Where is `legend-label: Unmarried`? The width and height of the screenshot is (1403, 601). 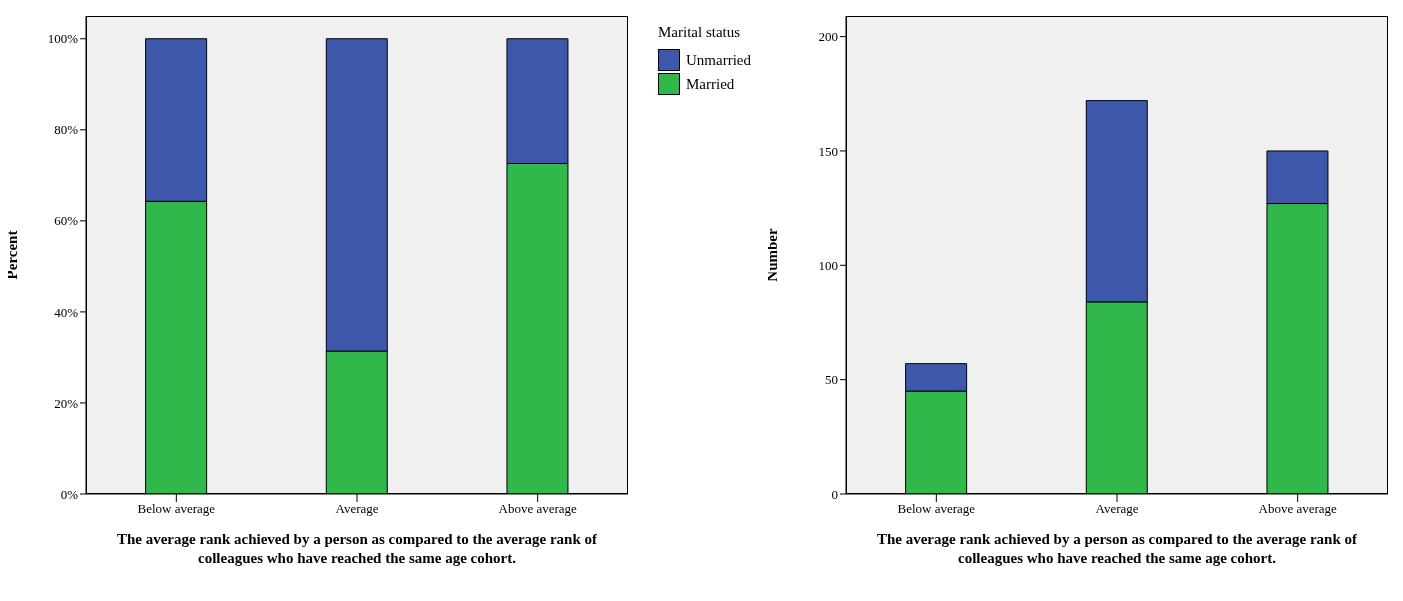
legend-label: Unmarried is located at coordinates (718, 60).